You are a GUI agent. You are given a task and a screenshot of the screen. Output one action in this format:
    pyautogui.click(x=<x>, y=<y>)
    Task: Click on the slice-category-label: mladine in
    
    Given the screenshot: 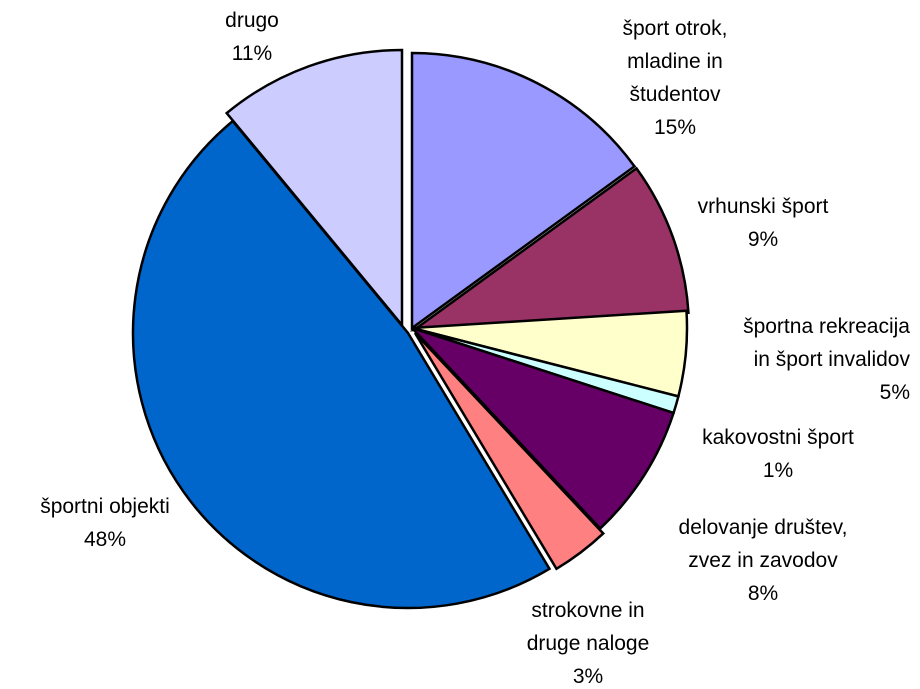 What is the action you would take?
    pyautogui.click(x=675, y=61)
    